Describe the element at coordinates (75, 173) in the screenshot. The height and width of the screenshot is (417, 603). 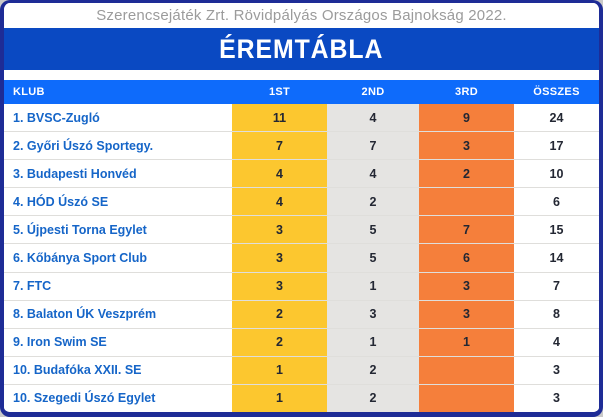
I see `club-name-cell: 3. Budapesti Honvéd` at that location.